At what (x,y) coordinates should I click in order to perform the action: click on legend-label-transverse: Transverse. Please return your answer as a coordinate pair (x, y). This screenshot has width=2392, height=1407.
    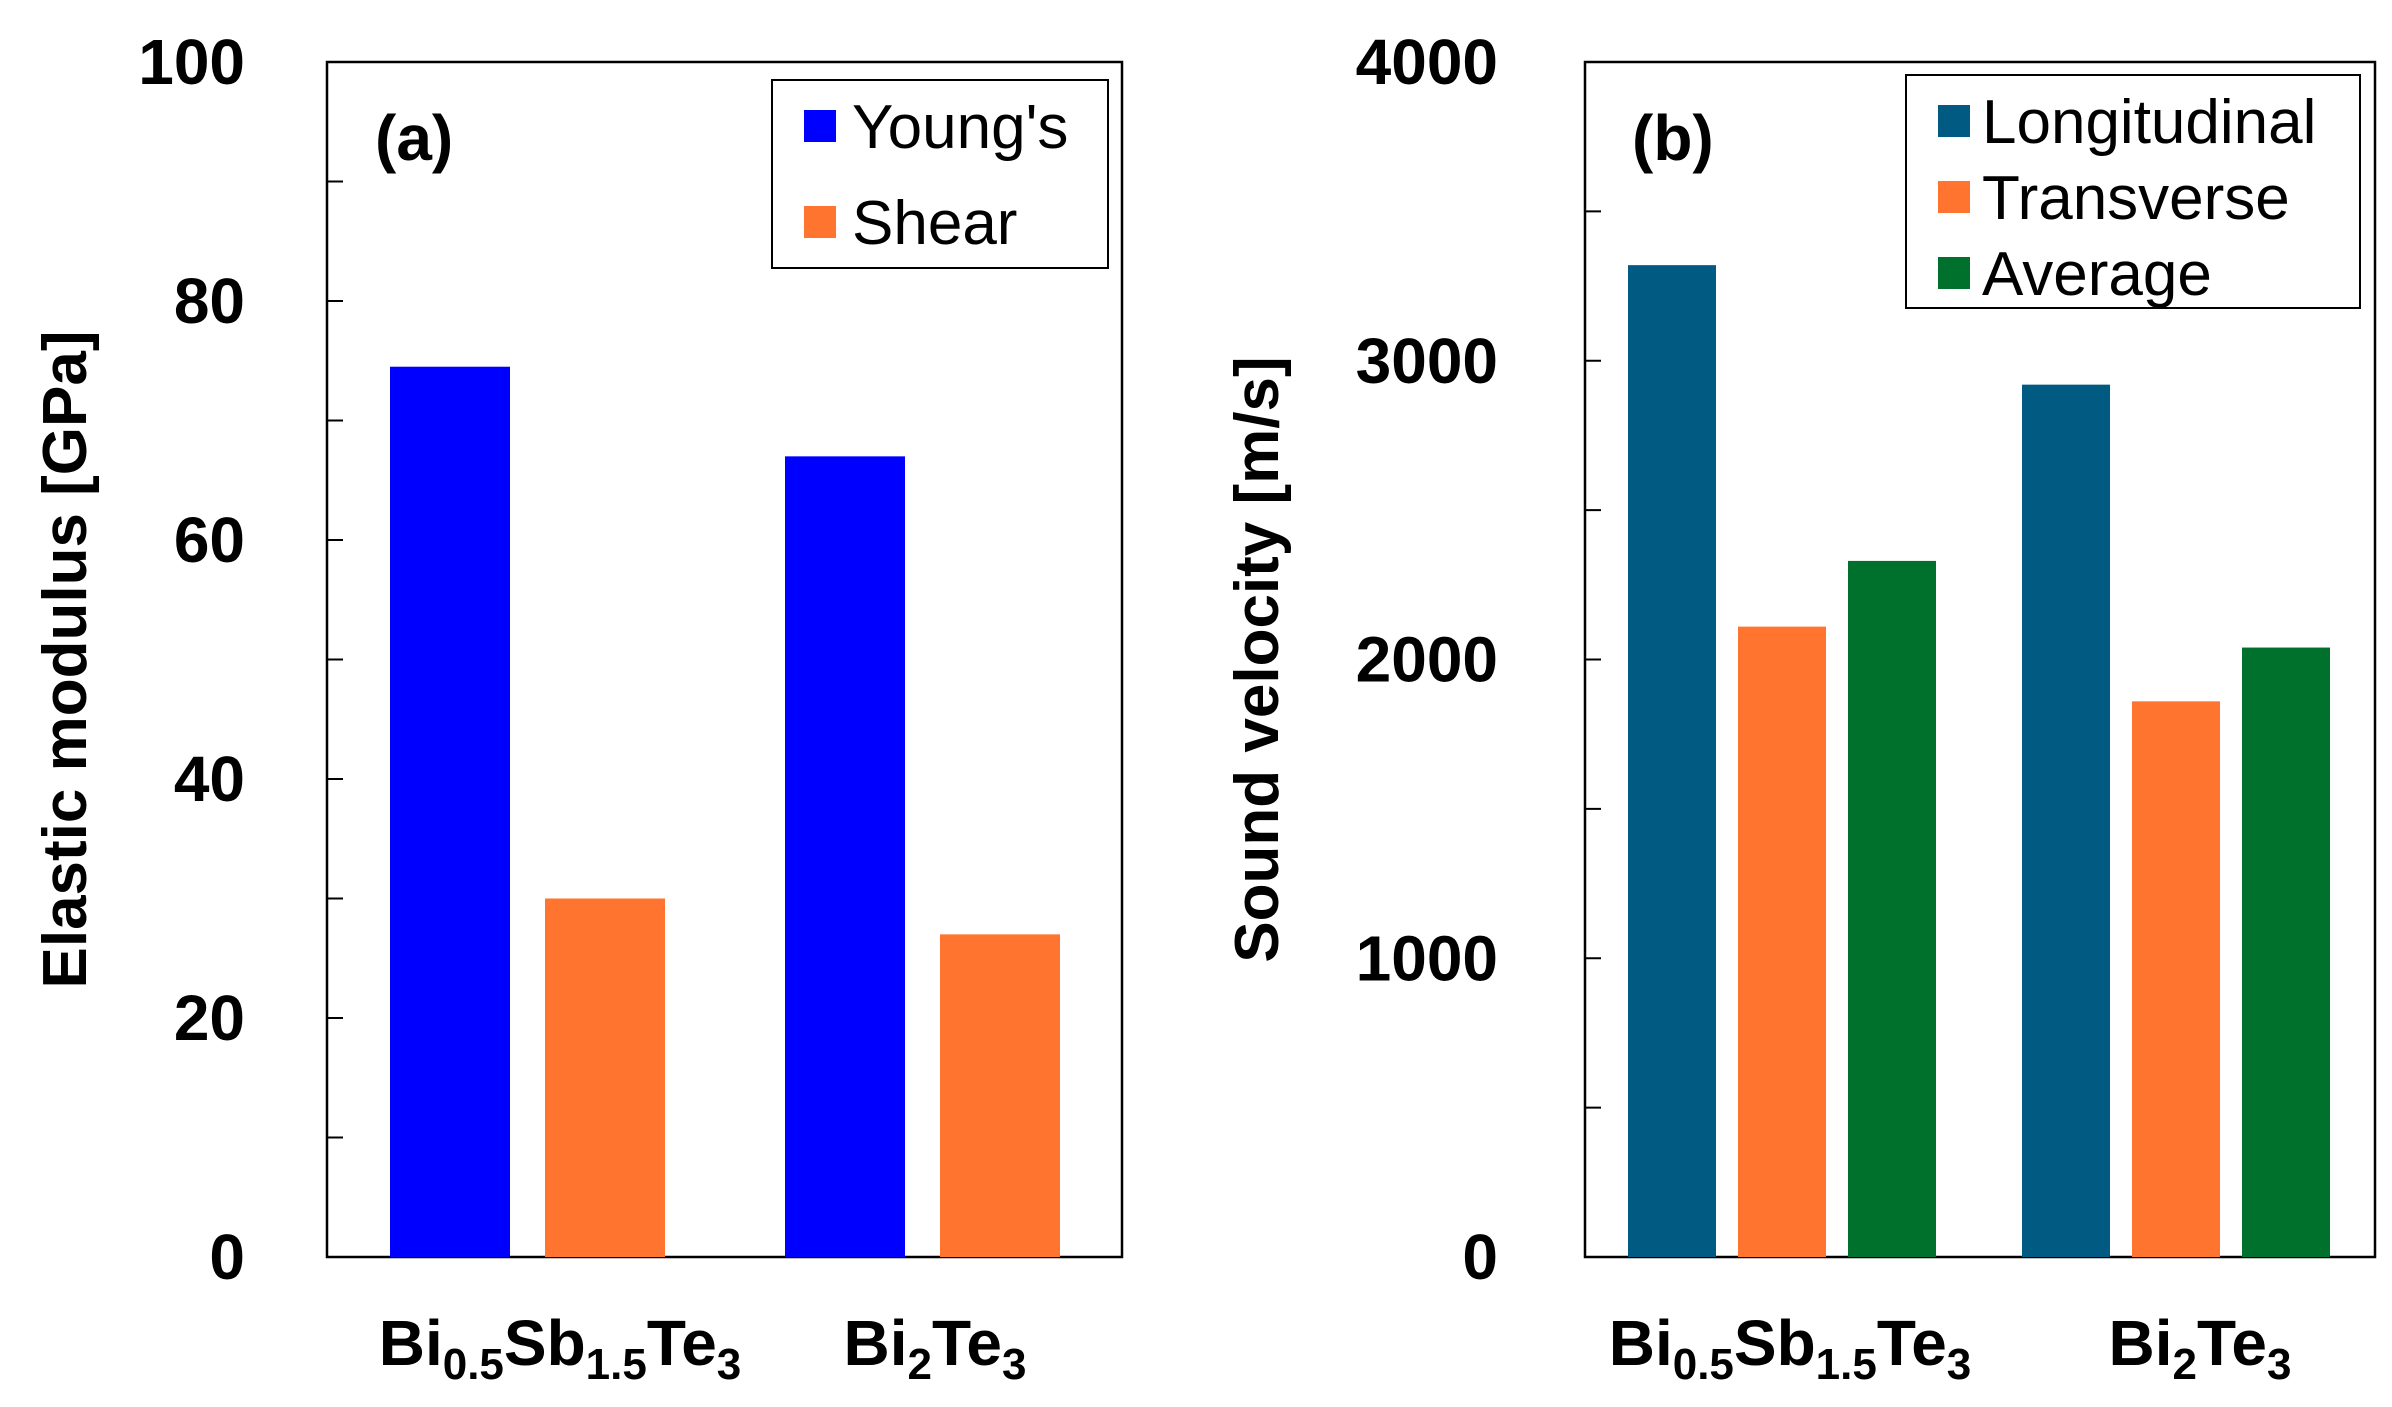
    Looking at the image, I should click on (2136, 198).